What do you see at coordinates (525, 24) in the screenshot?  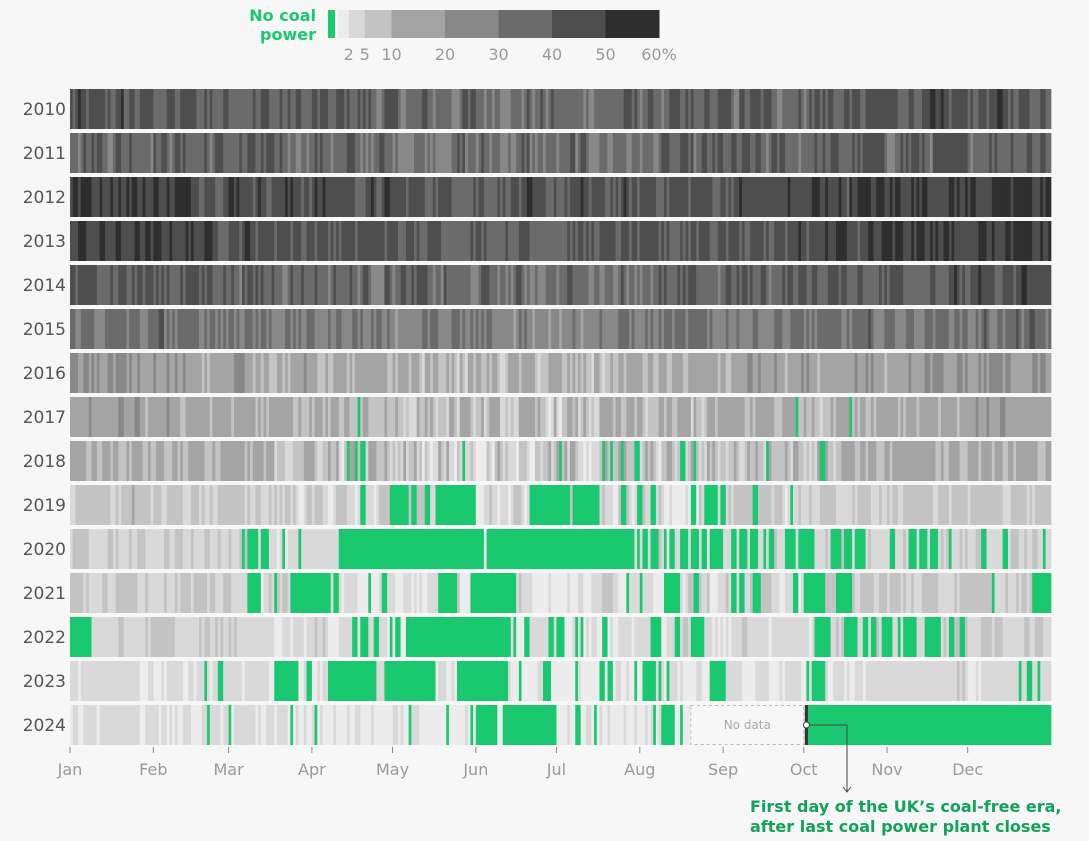 I see `legend-bin` at bounding box center [525, 24].